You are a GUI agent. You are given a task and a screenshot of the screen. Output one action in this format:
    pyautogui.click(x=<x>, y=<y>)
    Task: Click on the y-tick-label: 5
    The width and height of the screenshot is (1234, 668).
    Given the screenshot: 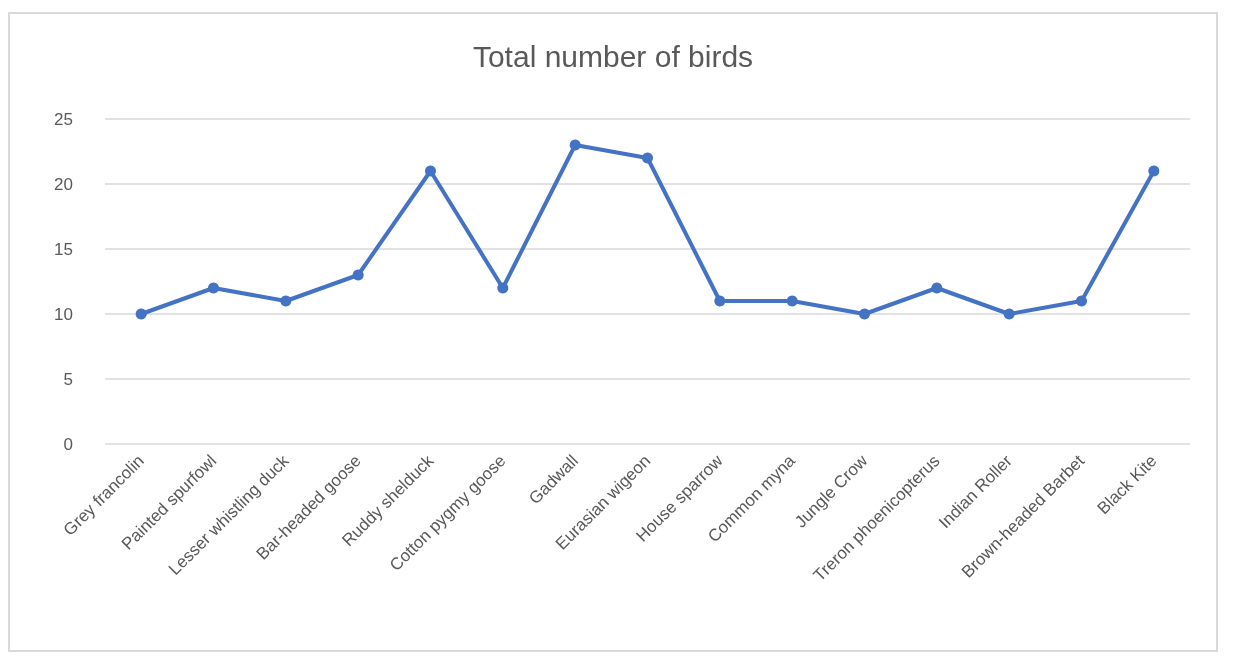 What is the action you would take?
    pyautogui.click(x=68, y=379)
    